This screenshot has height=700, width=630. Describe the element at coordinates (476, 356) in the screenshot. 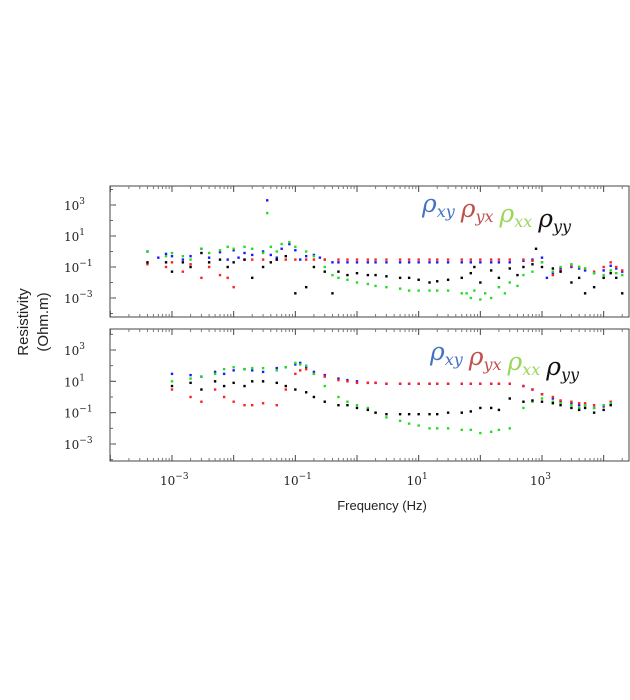

I see `legend-entry-yx: ρ` at that location.